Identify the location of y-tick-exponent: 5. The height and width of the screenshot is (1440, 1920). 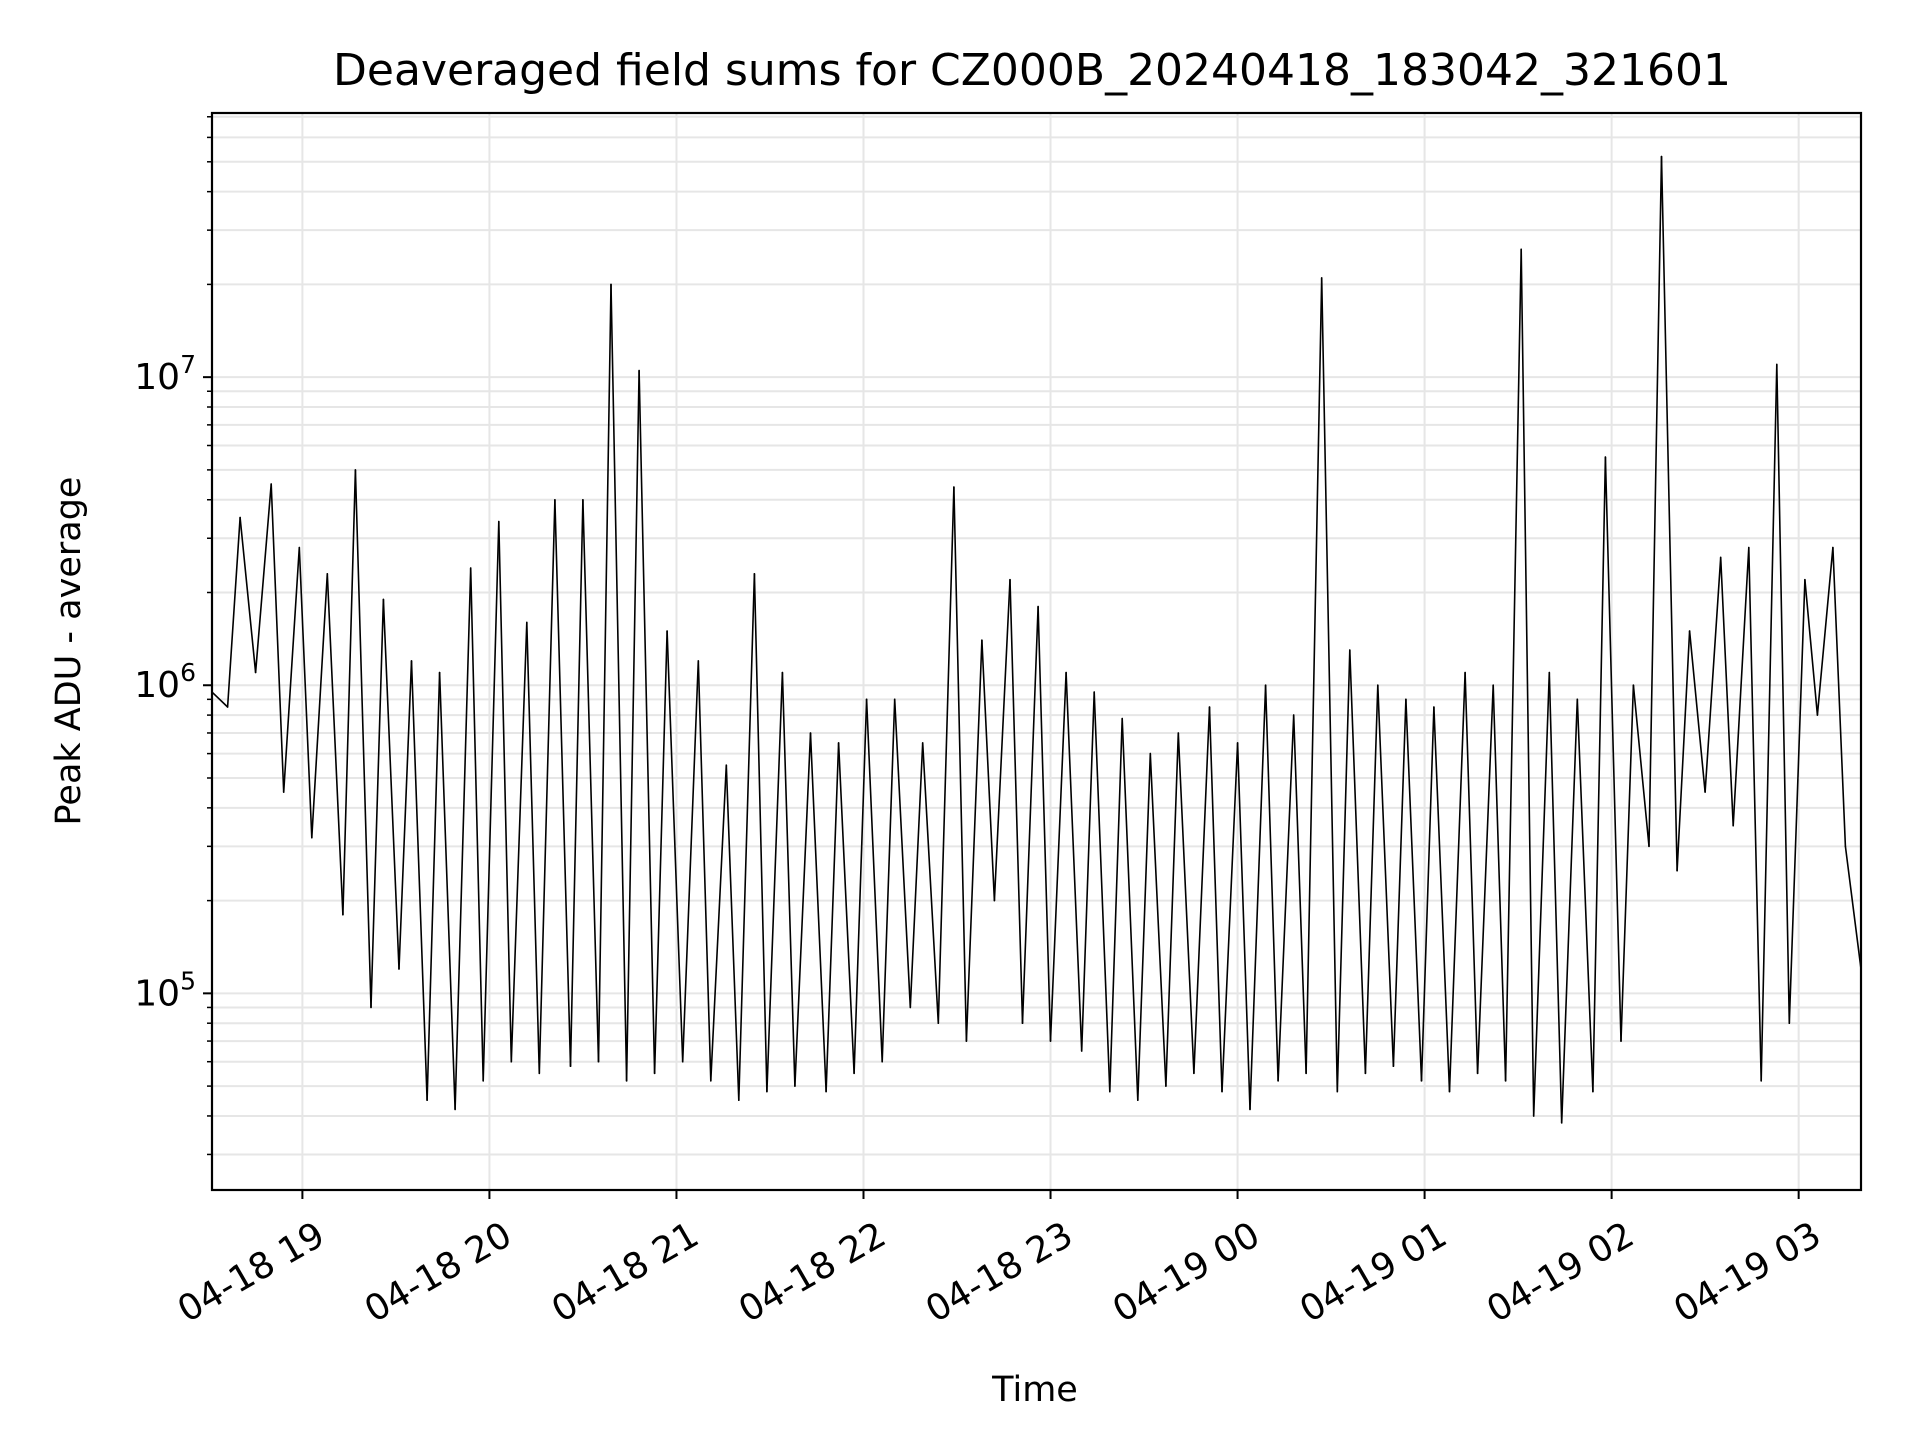
(188, 980).